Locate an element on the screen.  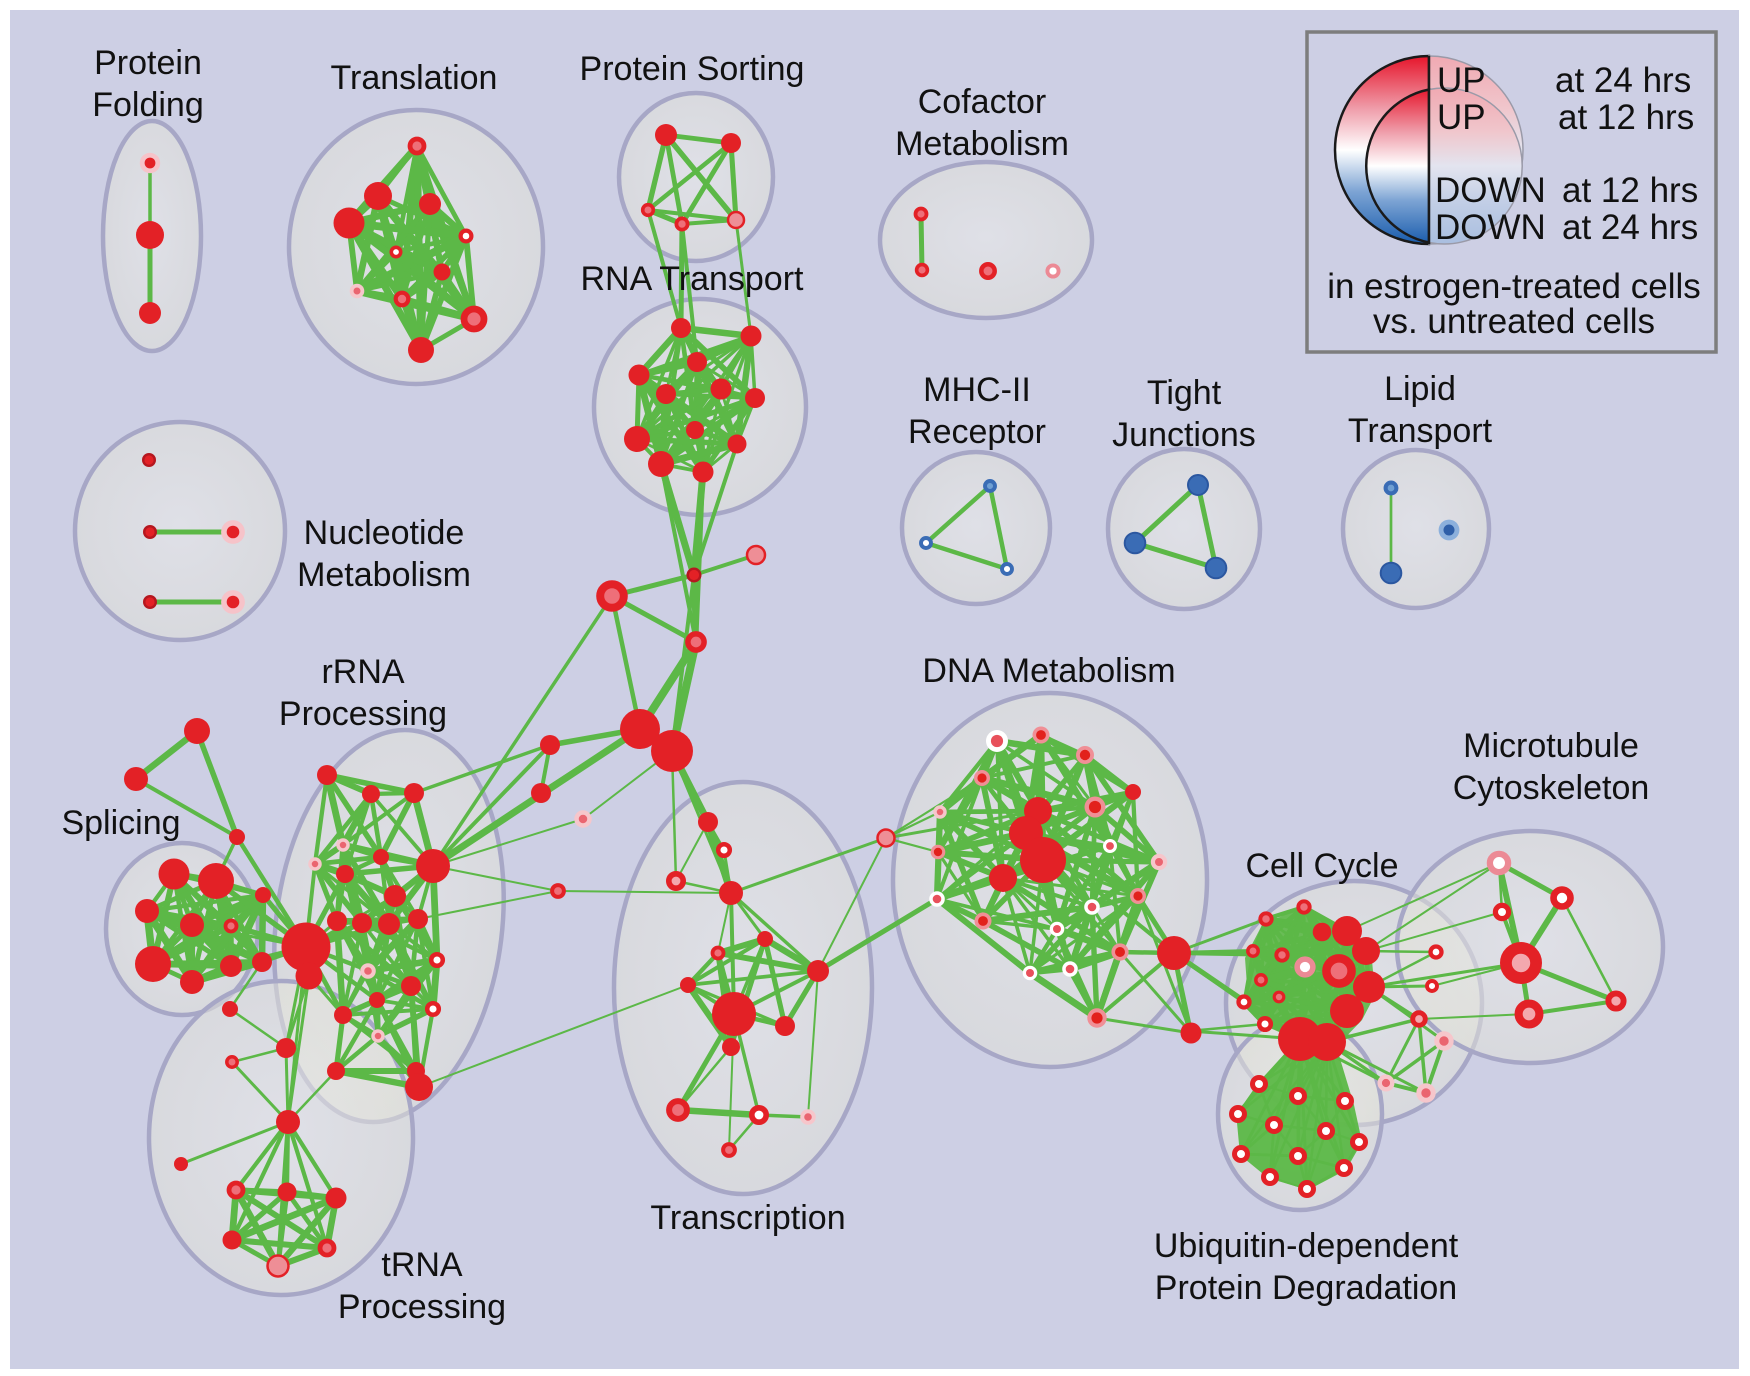
svg-text: Microtubule is located at coordinates (1551, 746).